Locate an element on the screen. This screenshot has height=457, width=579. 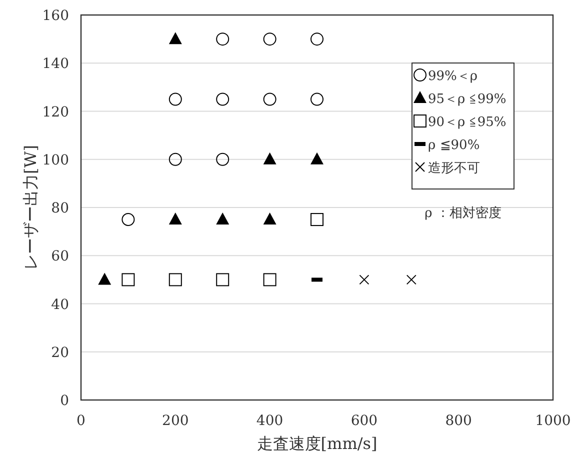
annotation: ρ ：相対密度 is located at coordinates (463, 213).